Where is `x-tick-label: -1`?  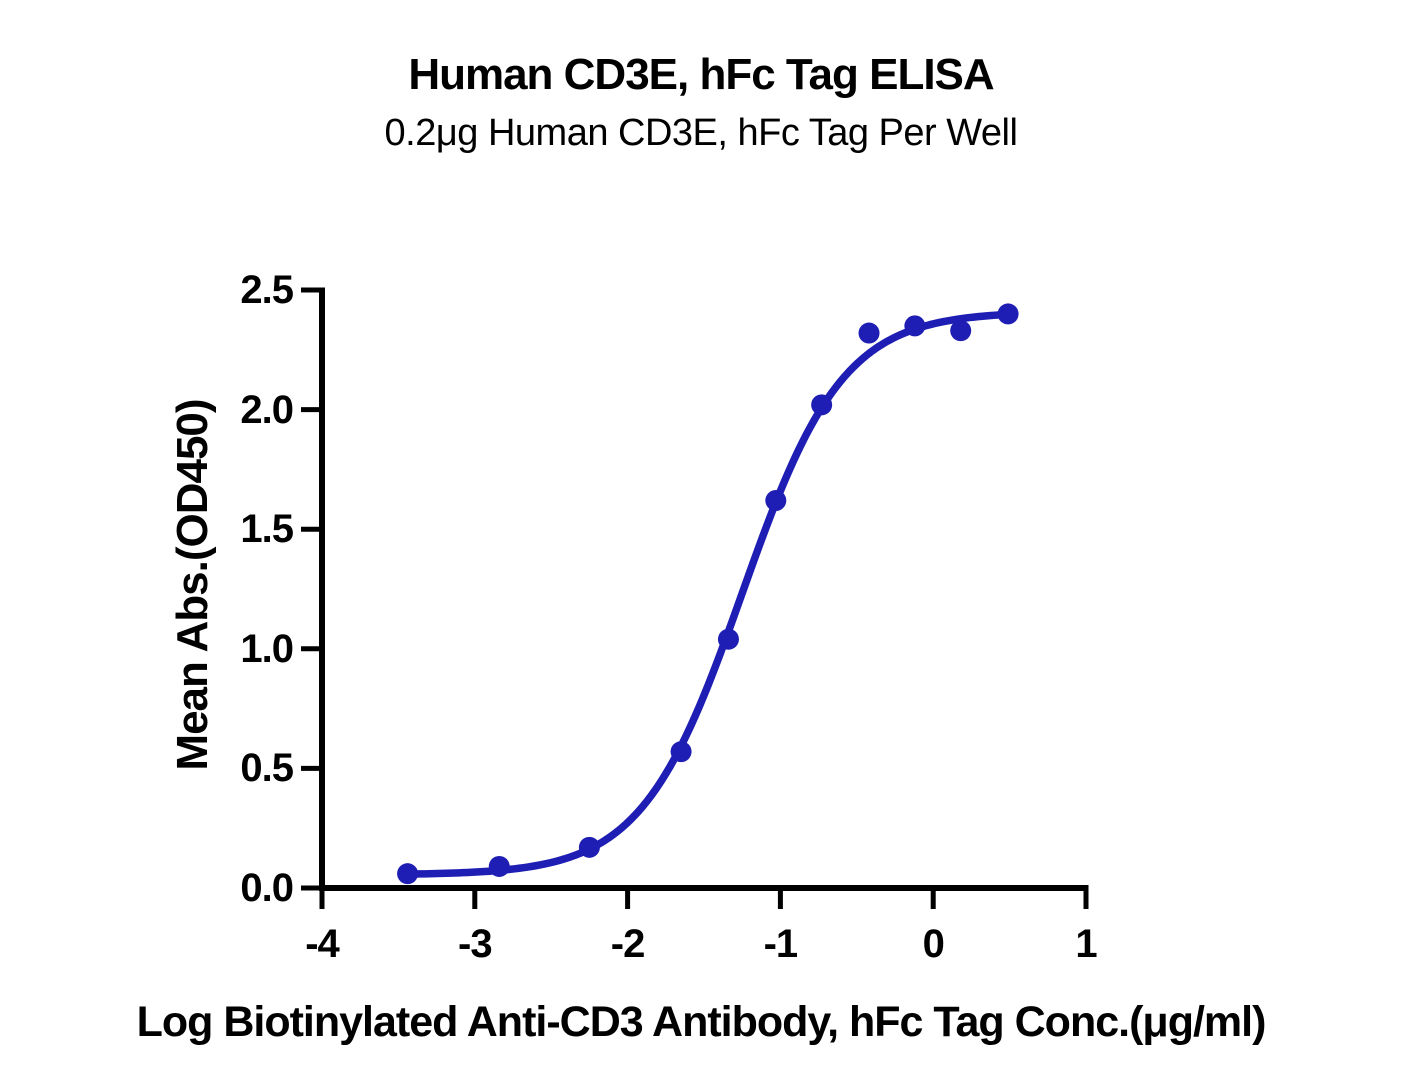 x-tick-label: -1 is located at coordinates (781, 944).